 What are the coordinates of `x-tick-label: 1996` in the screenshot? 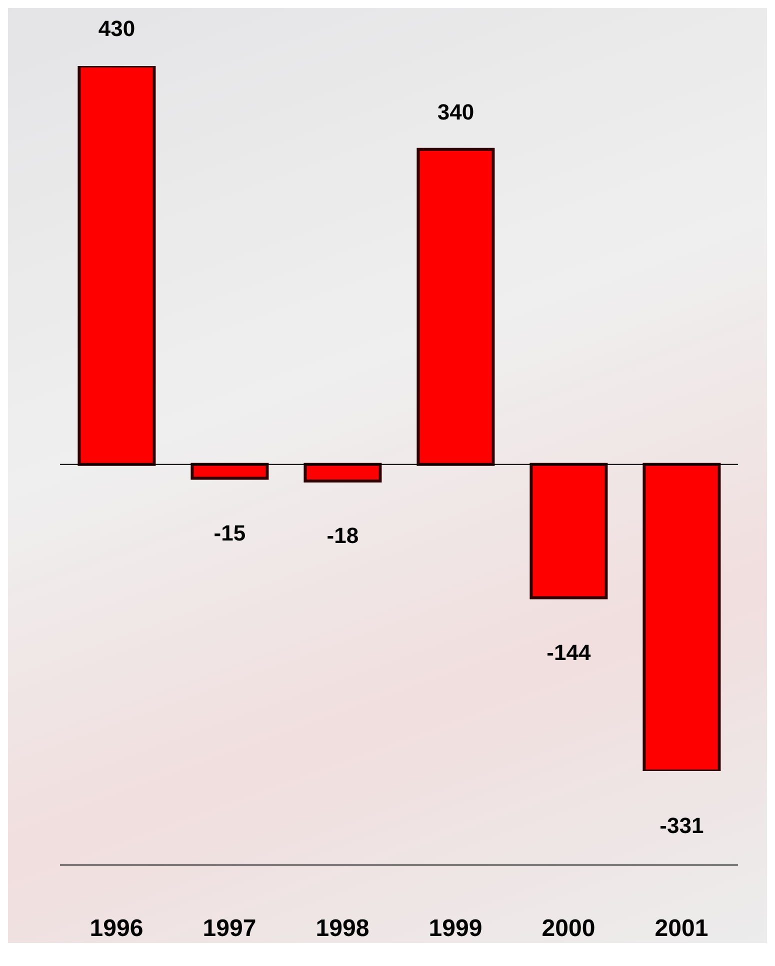 It's located at (117, 928).